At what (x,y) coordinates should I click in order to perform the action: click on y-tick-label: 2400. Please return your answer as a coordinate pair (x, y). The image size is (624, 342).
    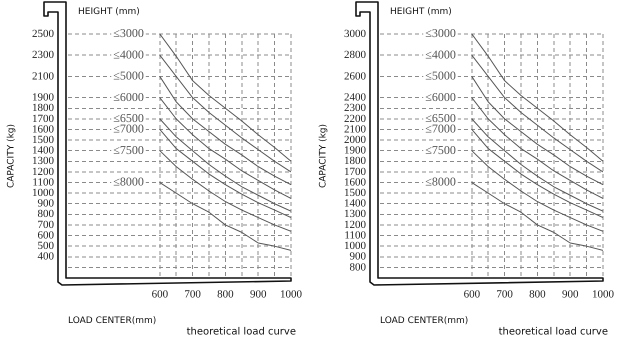
    Looking at the image, I should click on (355, 98).